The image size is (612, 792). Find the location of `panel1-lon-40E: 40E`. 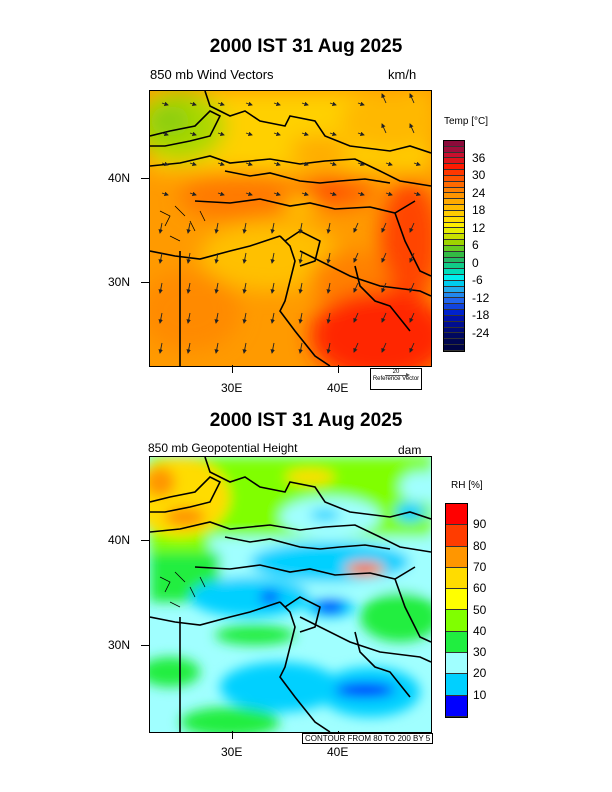

panel1-lon-40E: 40E is located at coordinates (338, 388).